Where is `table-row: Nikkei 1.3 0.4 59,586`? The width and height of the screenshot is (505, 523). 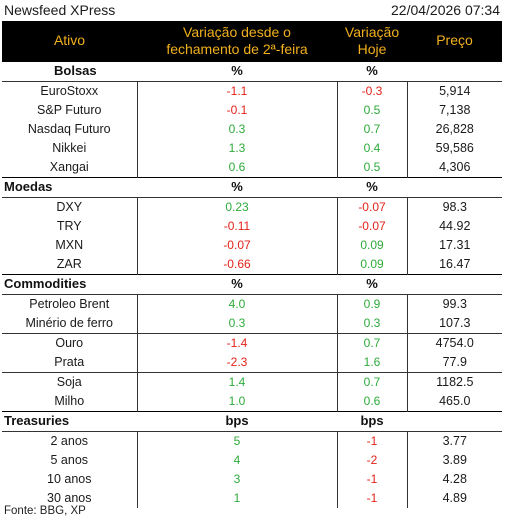
table-row: Nikkei 1.3 0.4 59,586 is located at coordinates (252, 148).